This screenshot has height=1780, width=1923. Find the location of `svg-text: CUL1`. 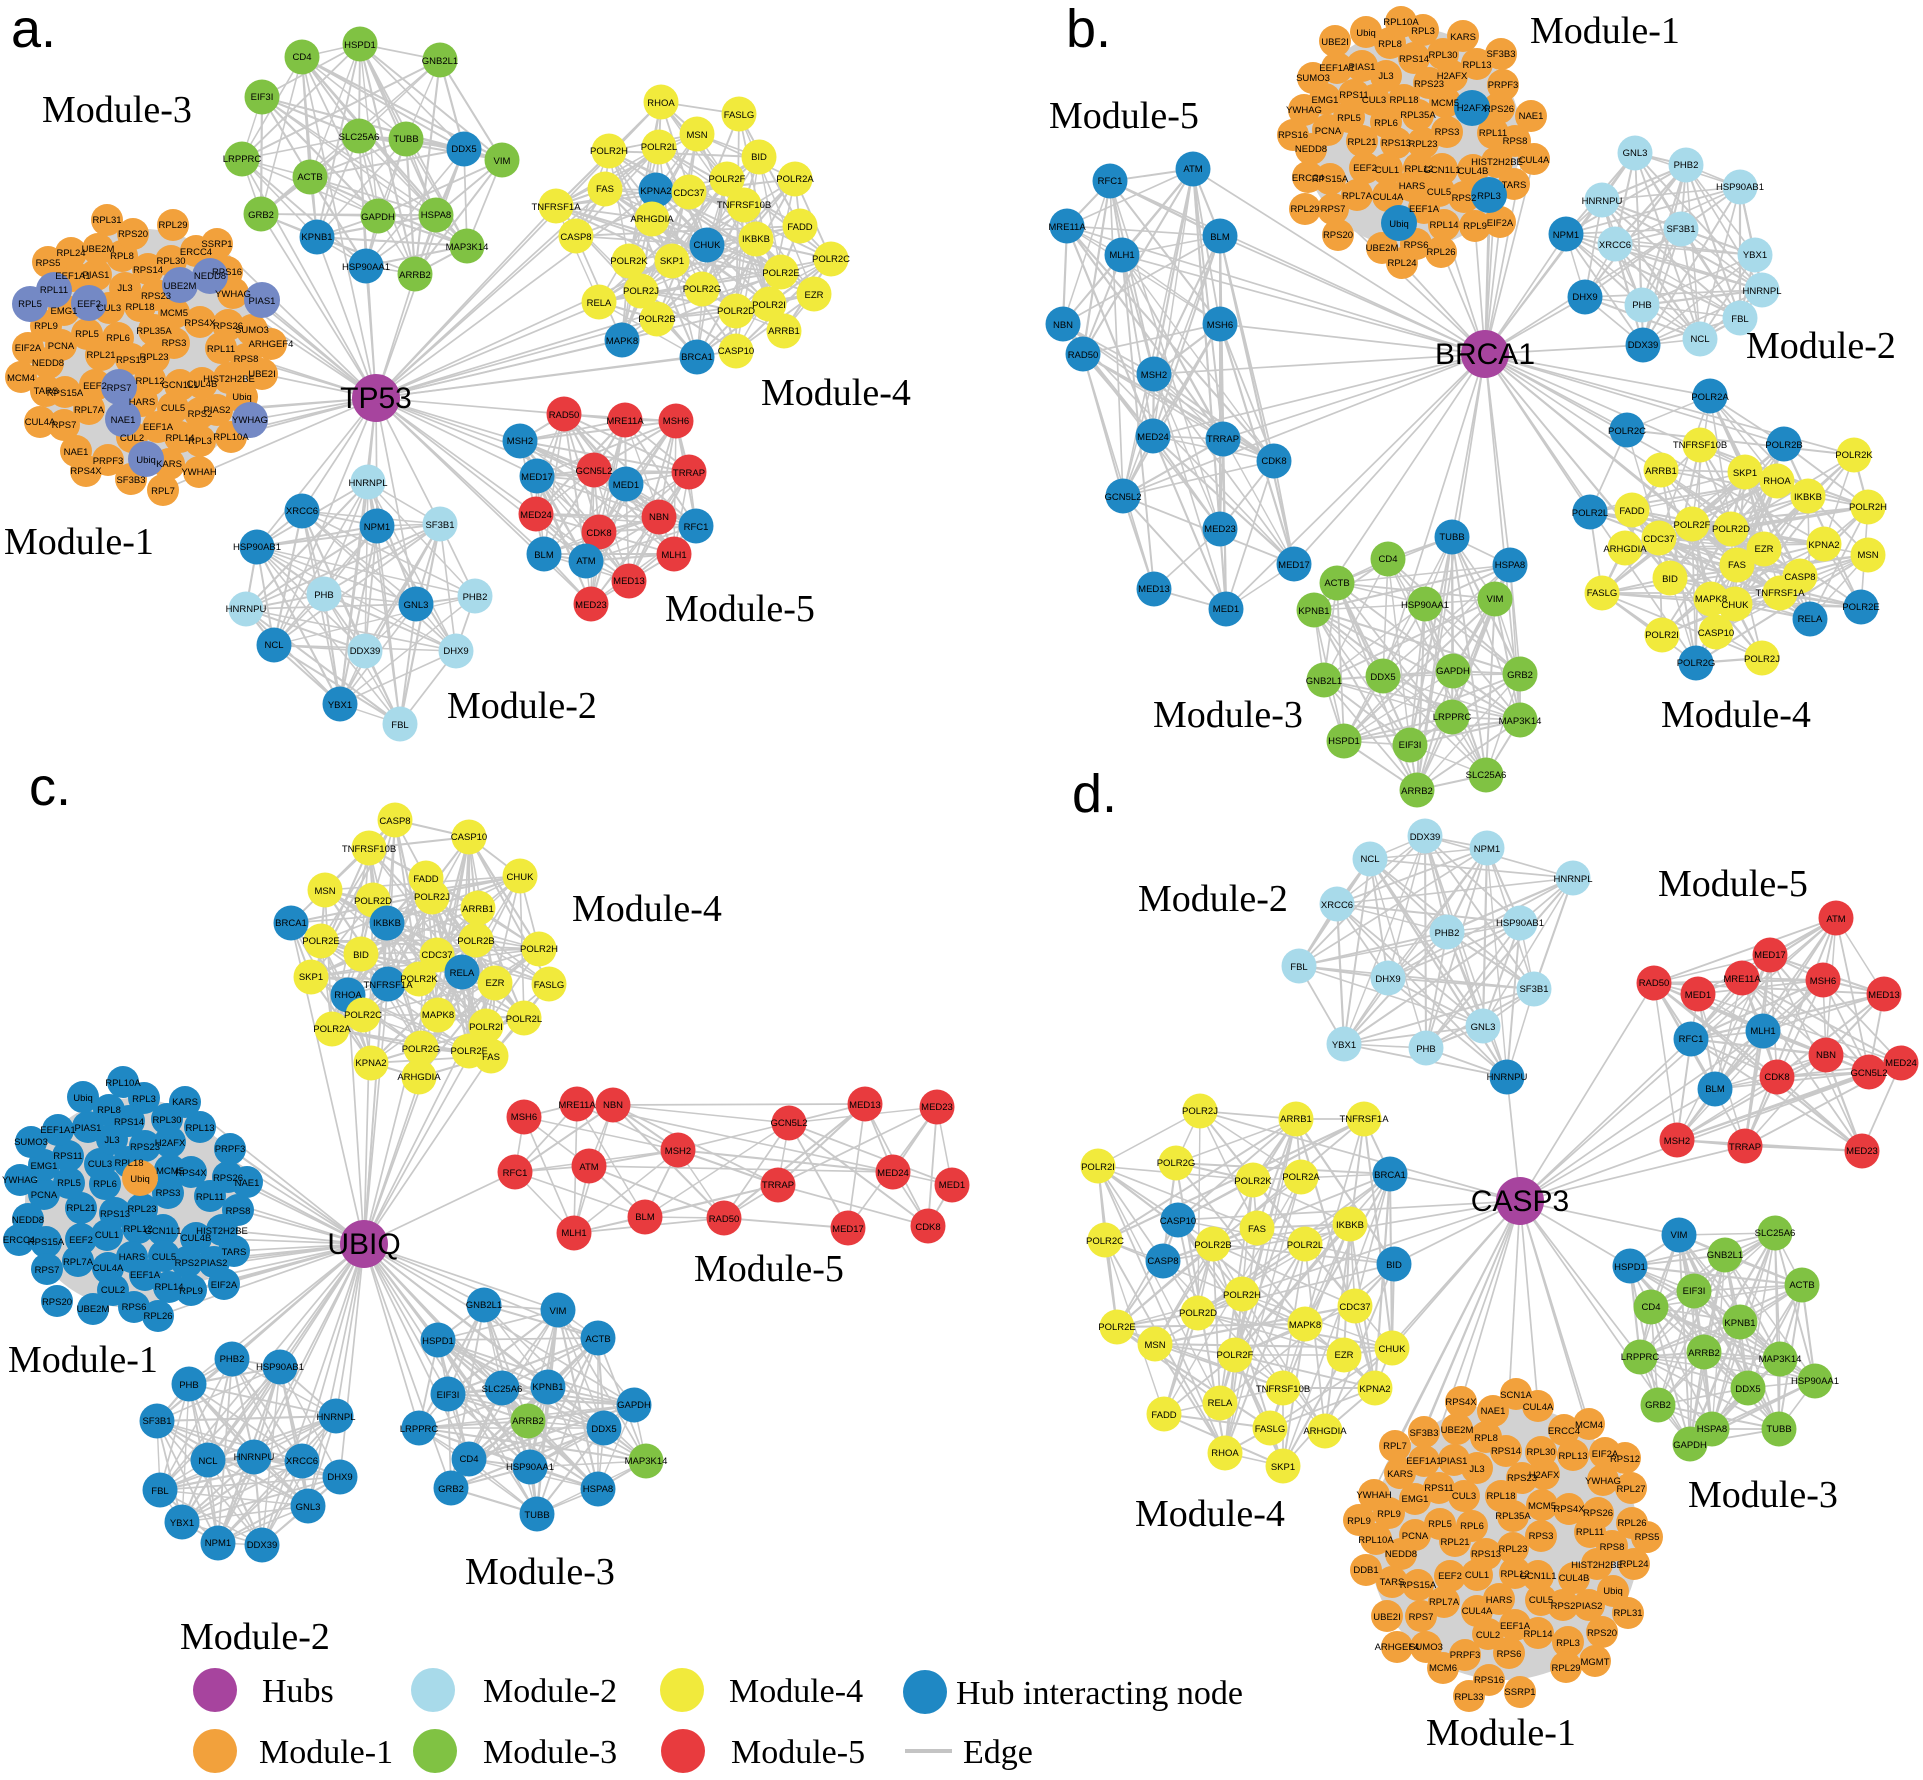

svg-text: CUL1 is located at coordinates (107, 1235).